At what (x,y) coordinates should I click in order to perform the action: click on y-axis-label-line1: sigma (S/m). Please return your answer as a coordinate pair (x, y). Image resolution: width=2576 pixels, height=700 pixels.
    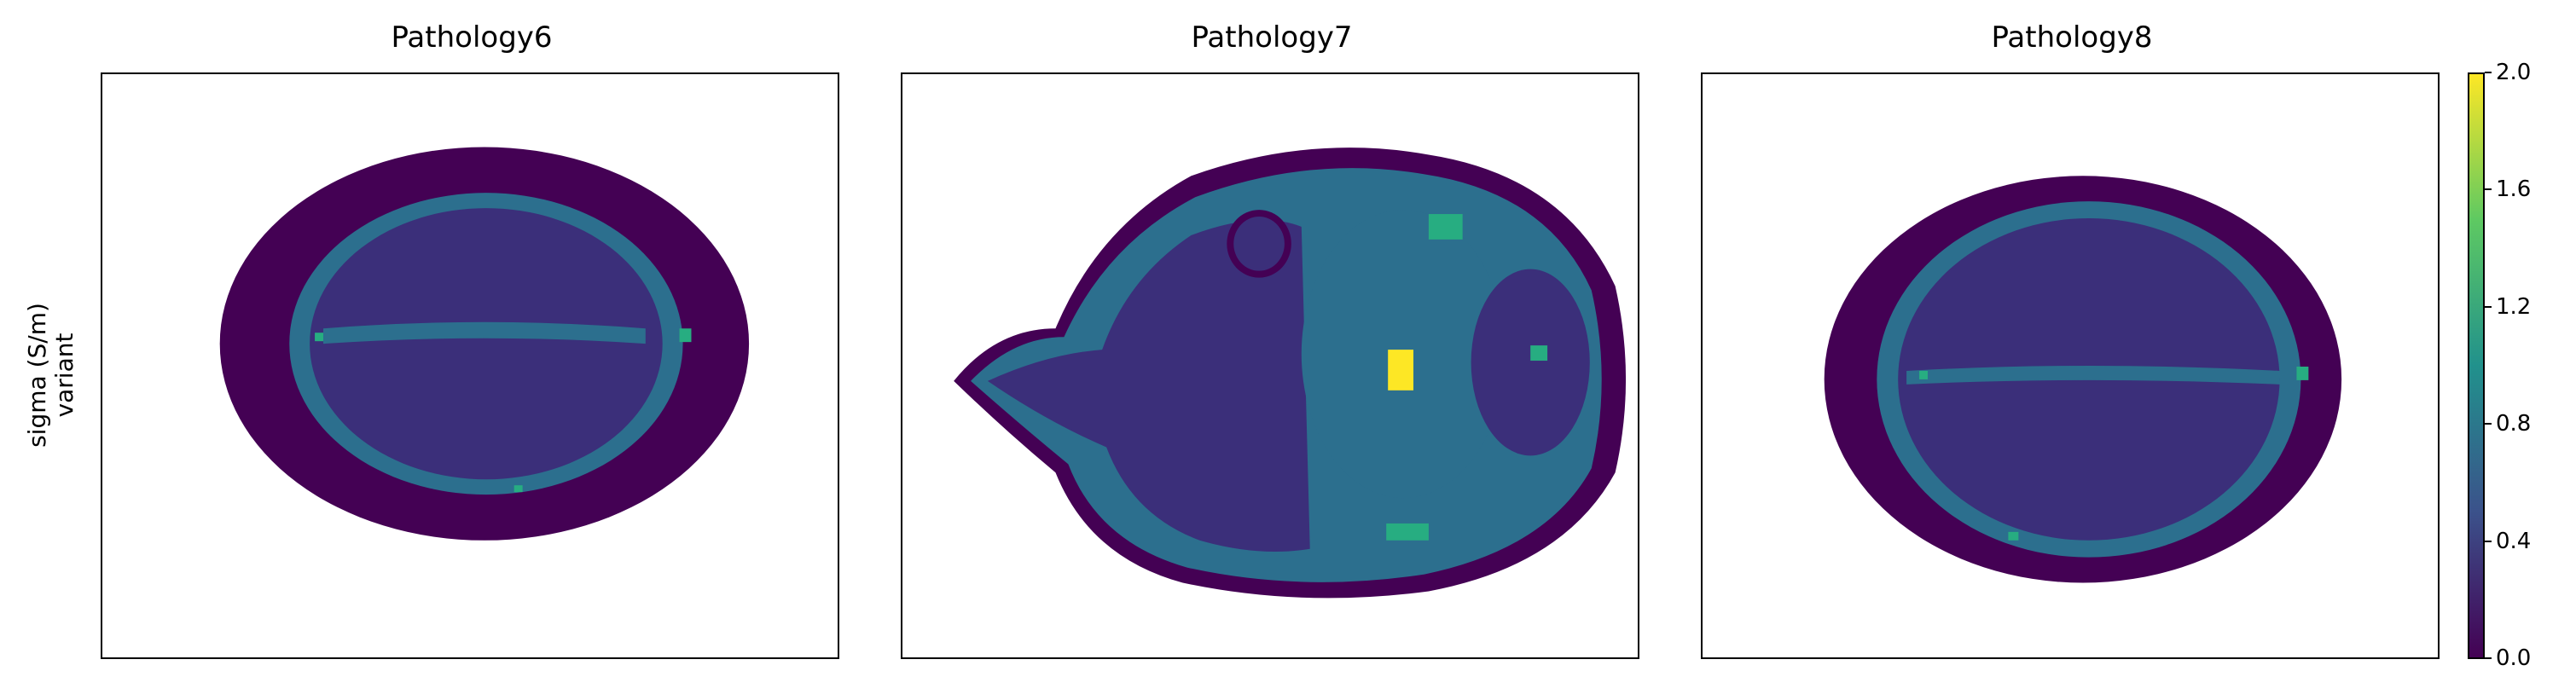
    Looking at the image, I should click on (37, 375).